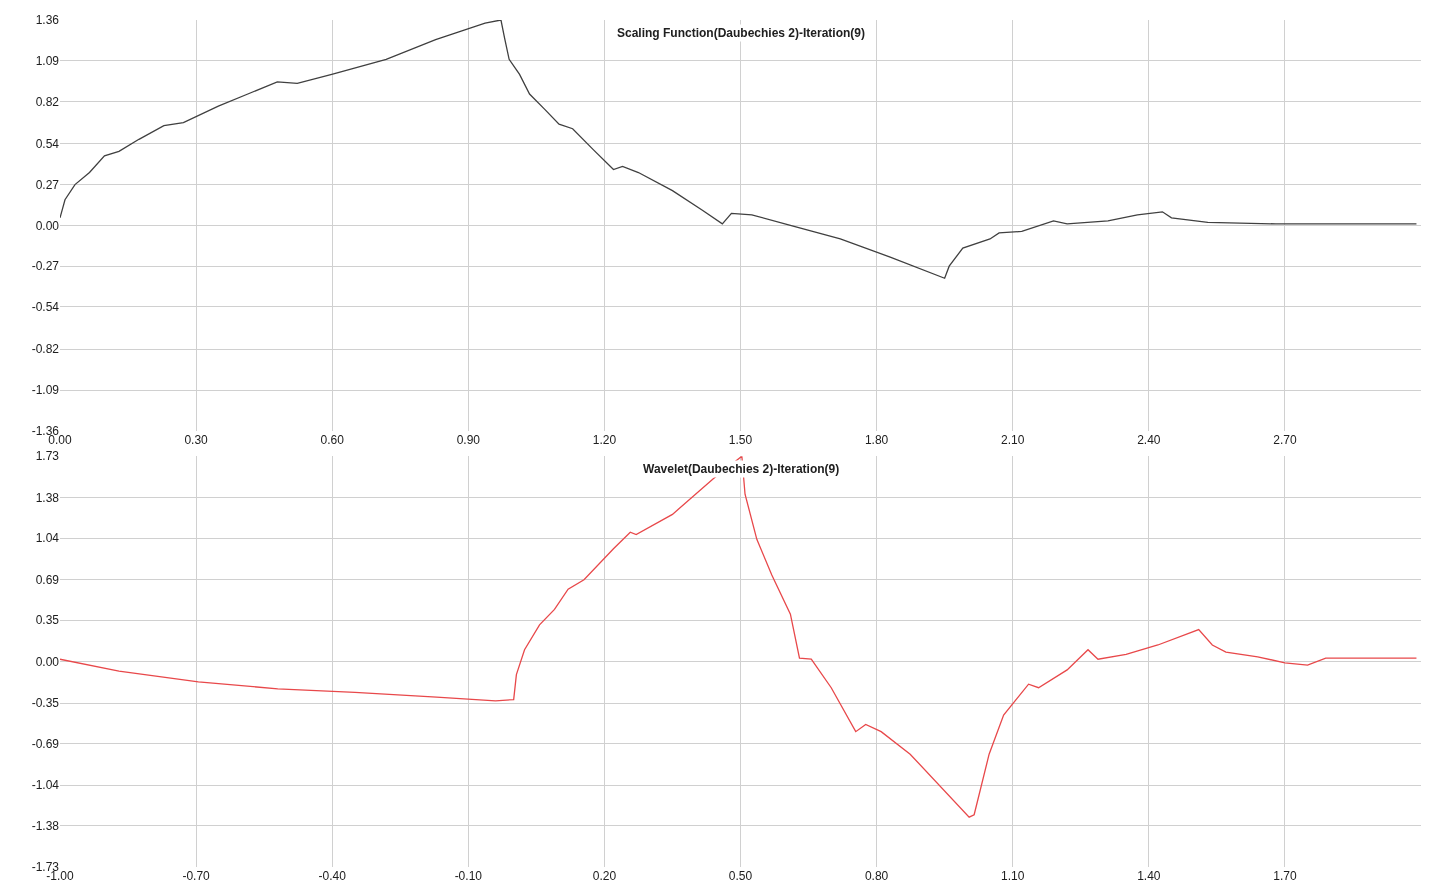 This screenshot has height=895, width=1433. I want to click on x-tick-label: 0.90, so click(468, 439).